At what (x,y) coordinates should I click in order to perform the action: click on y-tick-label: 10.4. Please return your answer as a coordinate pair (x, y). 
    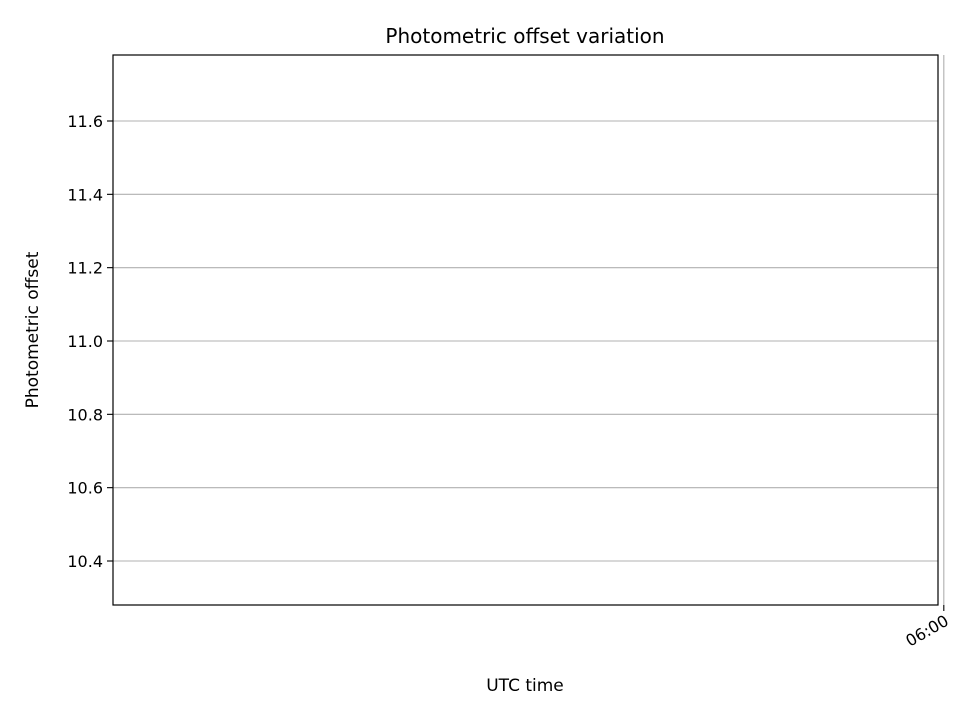
    Looking at the image, I should click on (85, 561).